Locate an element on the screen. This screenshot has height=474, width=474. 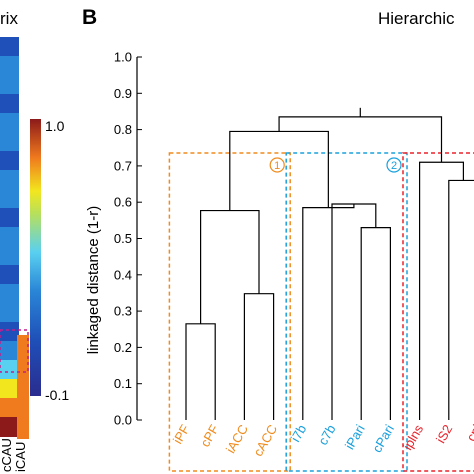
left-panel-title-fragment: rix is located at coordinates (9, 18).